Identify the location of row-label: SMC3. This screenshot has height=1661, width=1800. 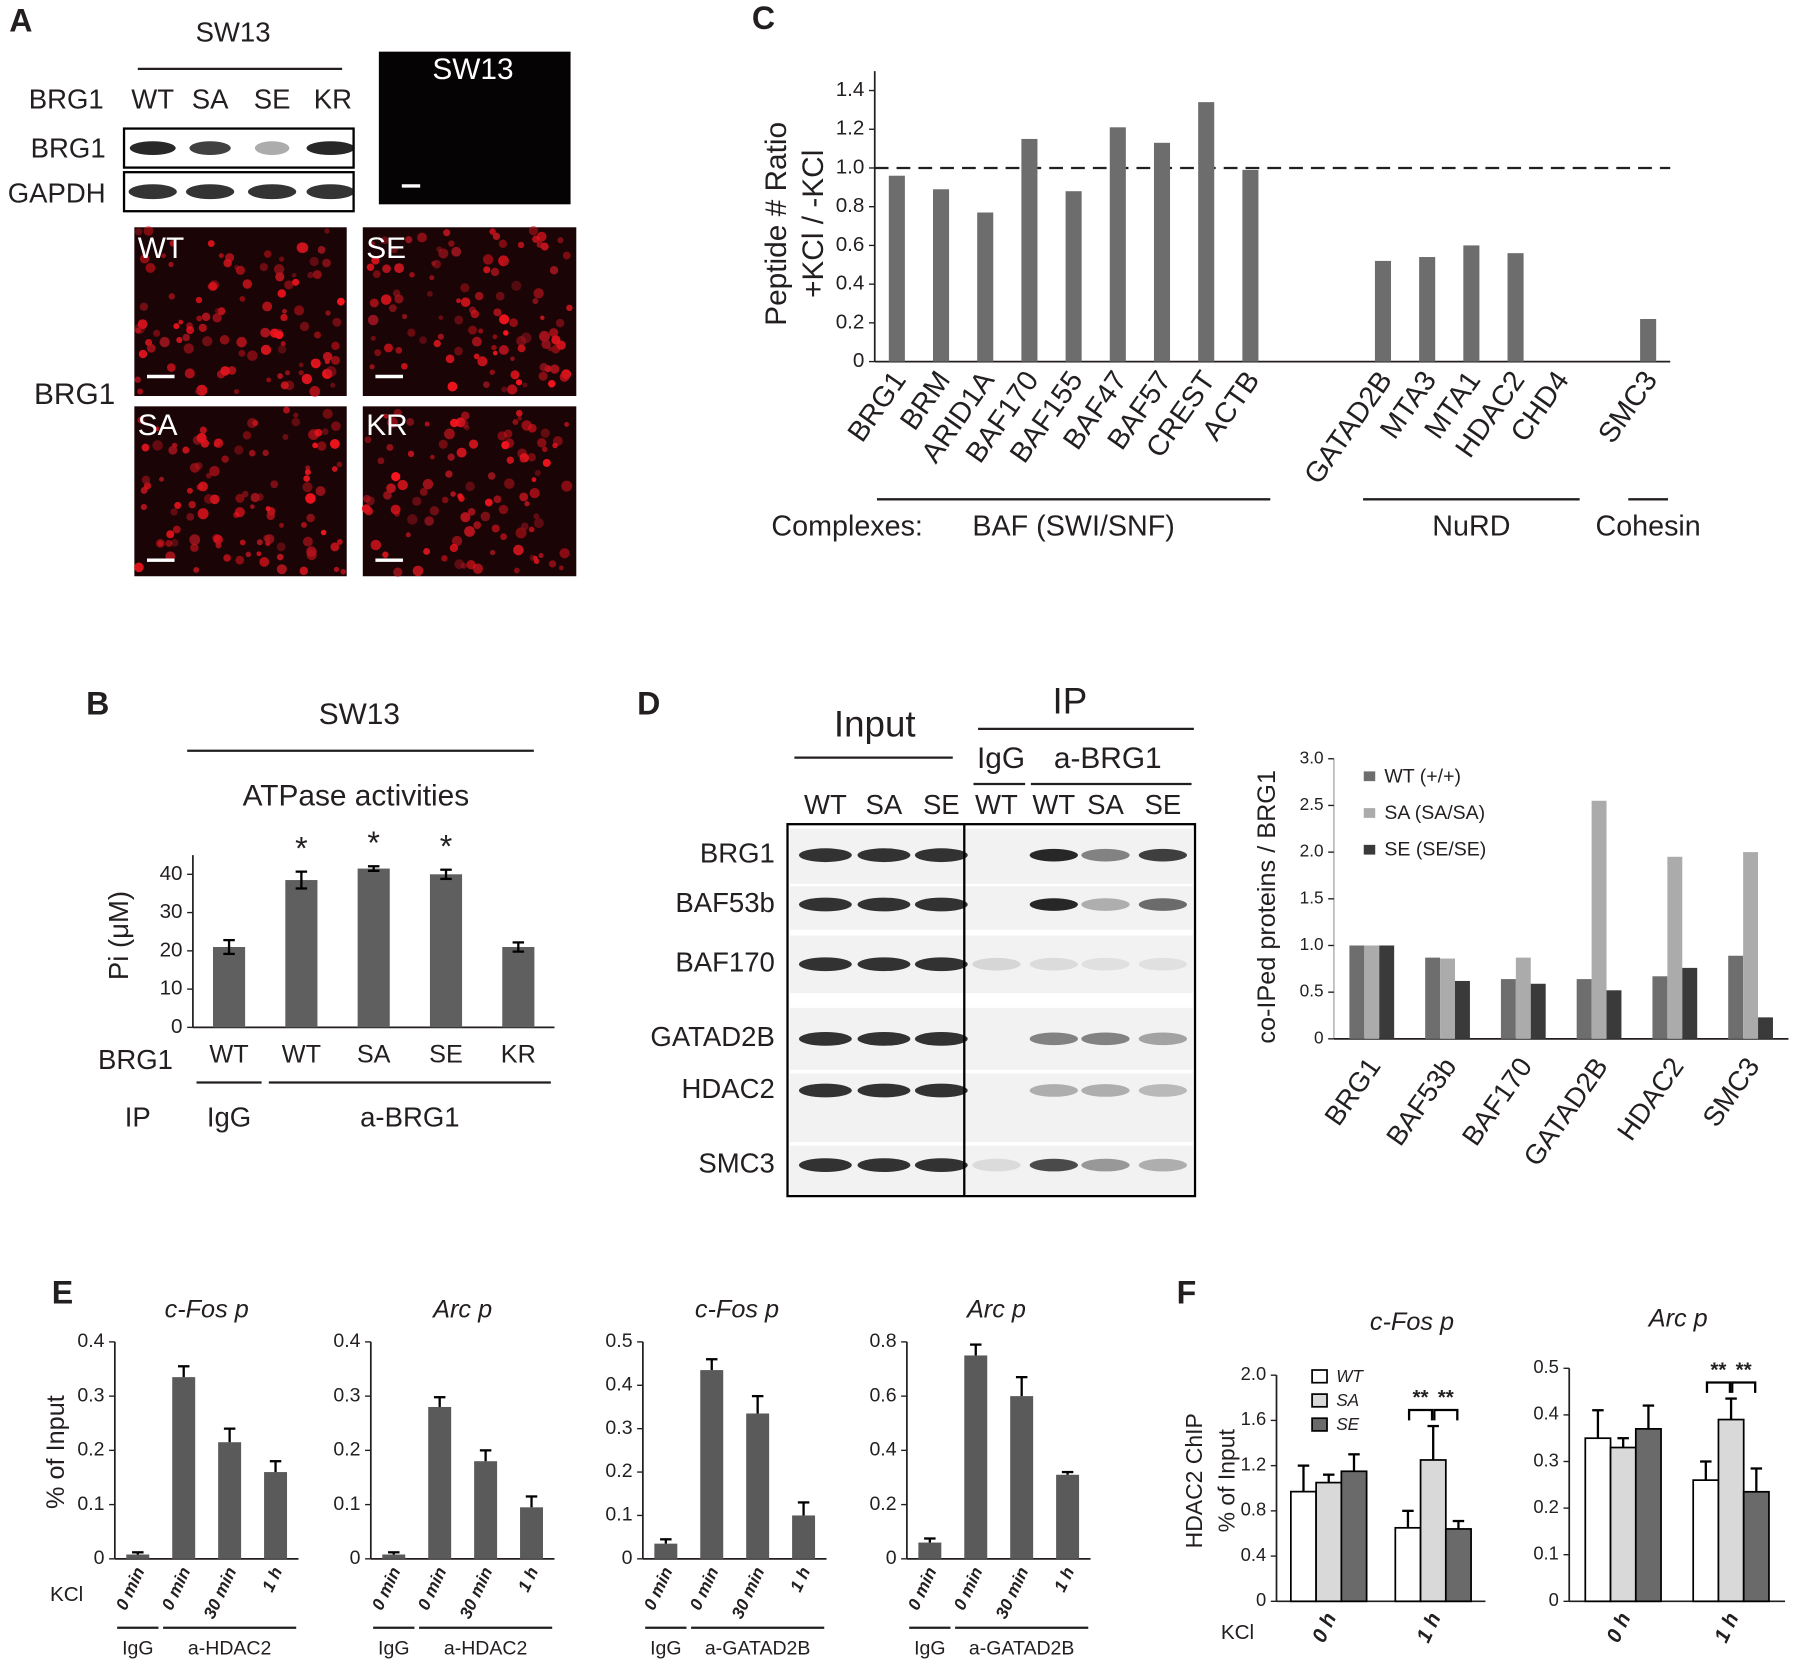
(736, 1162).